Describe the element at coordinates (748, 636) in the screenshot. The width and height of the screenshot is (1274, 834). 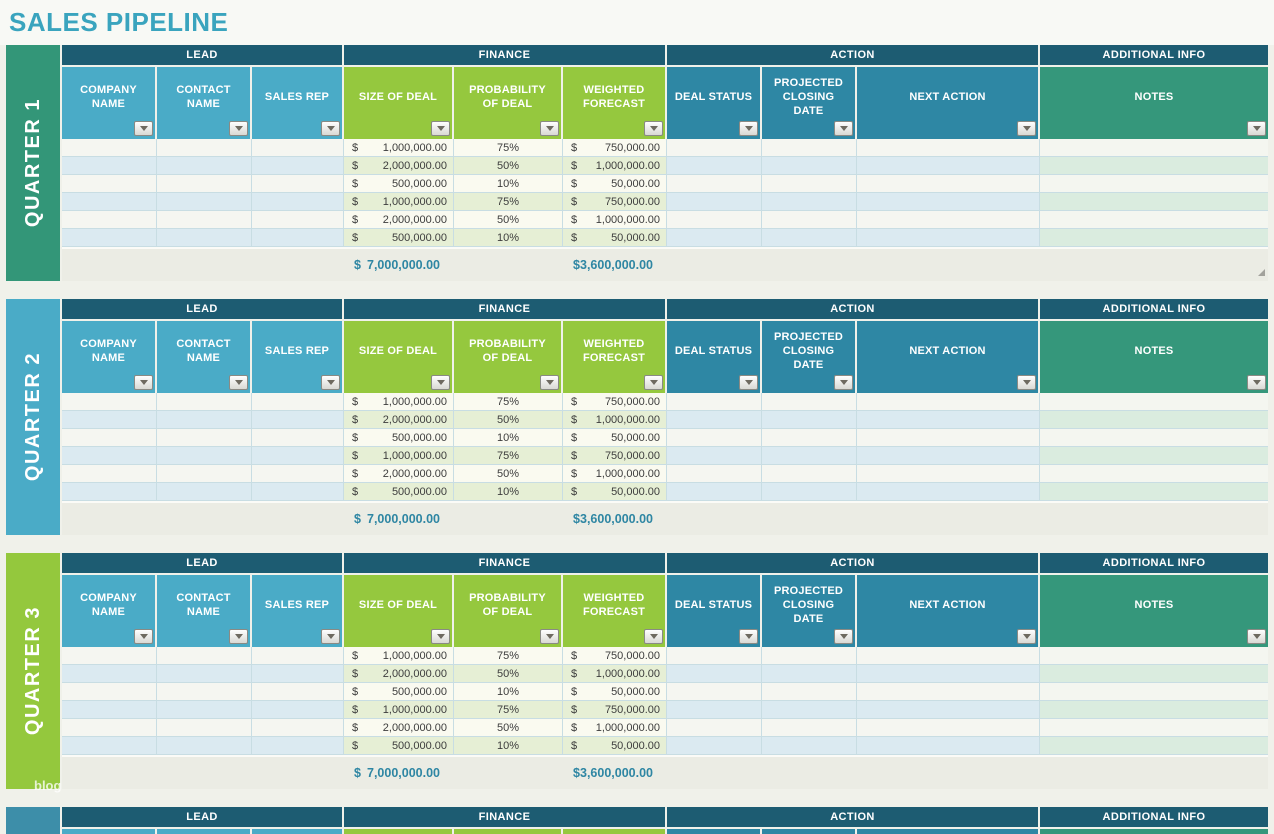
I see `filter-button-deal-status` at that location.